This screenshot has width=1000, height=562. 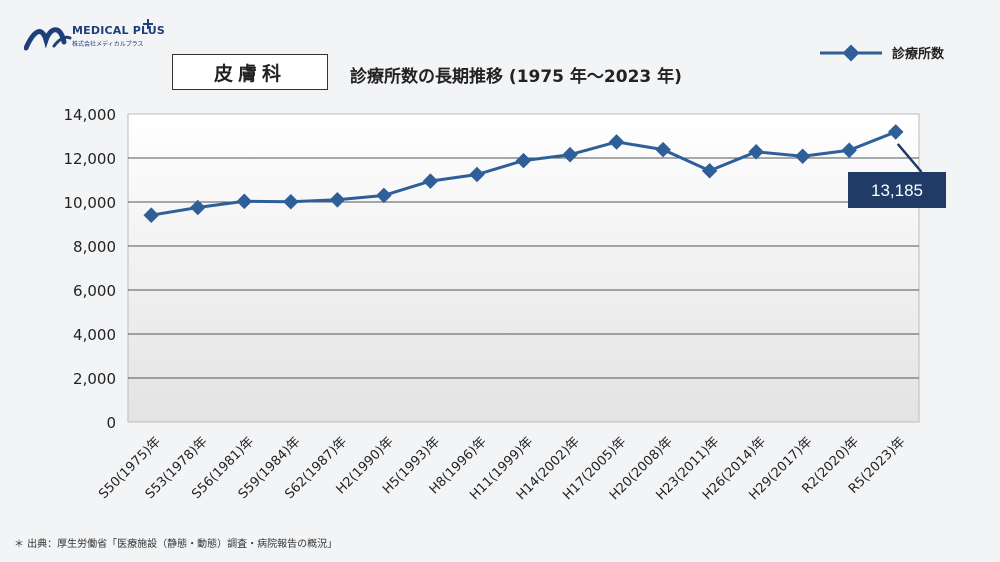 What do you see at coordinates (111, 423) in the screenshot?
I see `y-tick-label: 0` at bounding box center [111, 423].